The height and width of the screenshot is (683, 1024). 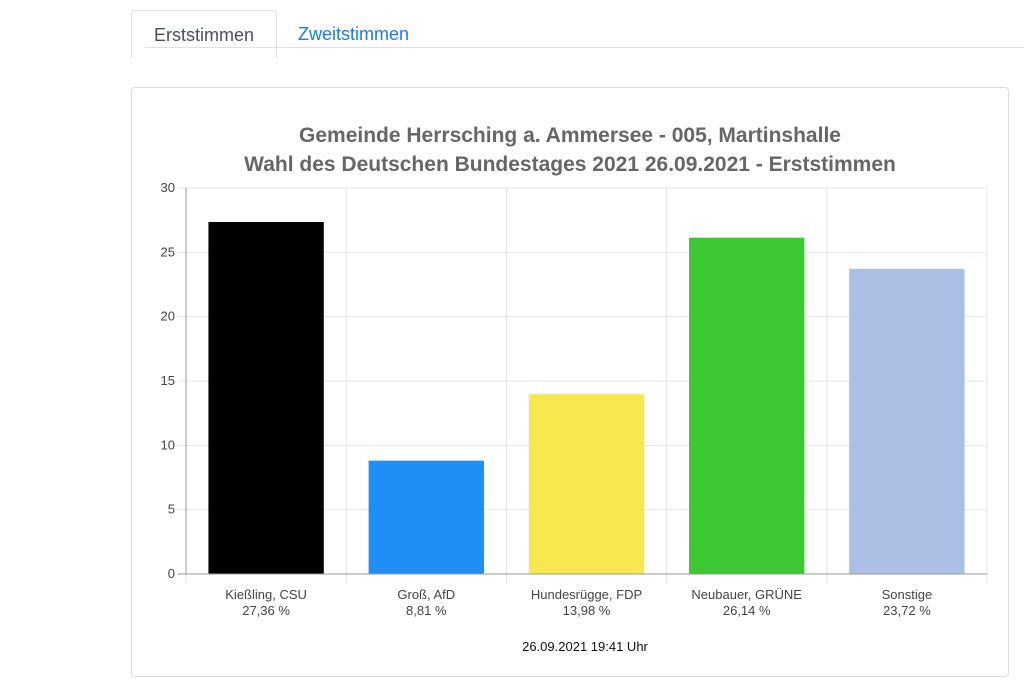 What do you see at coordinates (168, 444) in the screenshot?
I see `y-tick-label: 10` at bounding box center [168, 444].